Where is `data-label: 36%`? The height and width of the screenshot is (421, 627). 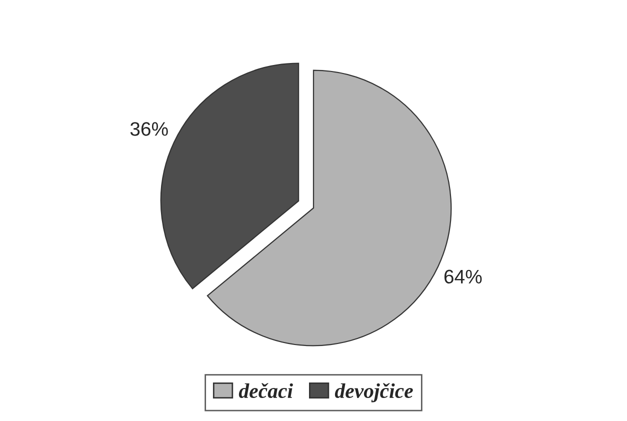 data-label: 36% is located at coordinates (149, 129).